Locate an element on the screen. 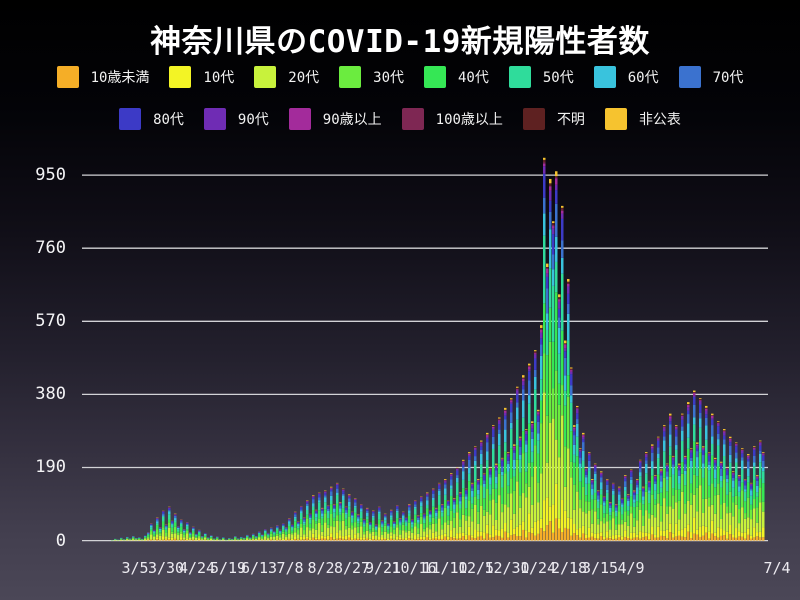  legend-item: 20代 is located at coordinates (286, 77).